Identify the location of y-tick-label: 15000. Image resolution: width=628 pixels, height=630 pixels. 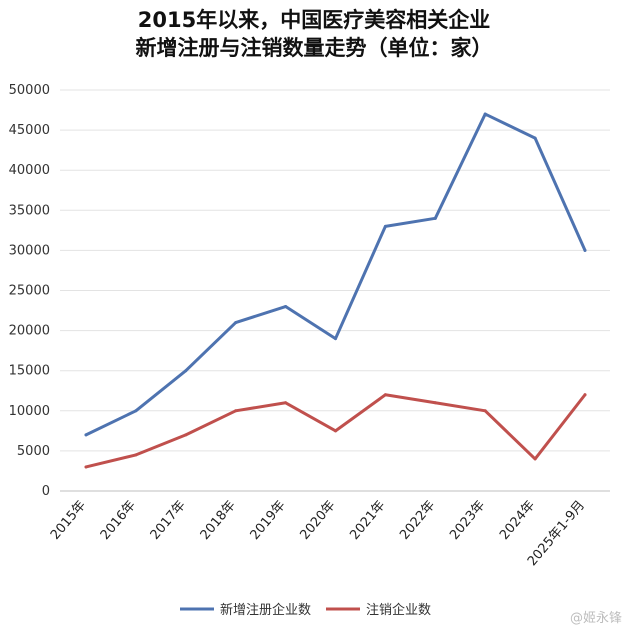
(29, 371).